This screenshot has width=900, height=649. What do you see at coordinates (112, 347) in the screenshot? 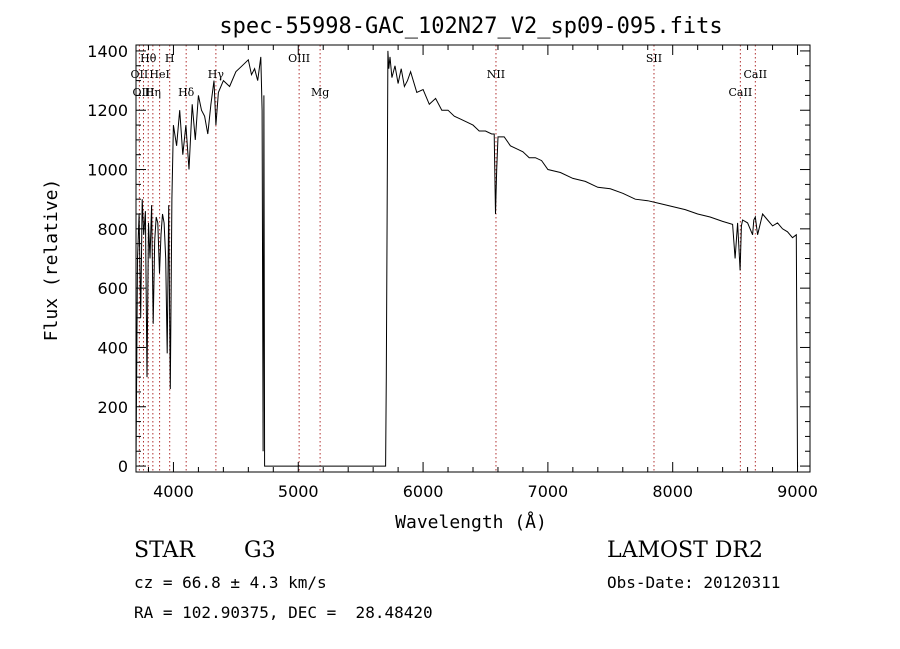
I see `y-tick-label: 400` at bounding box center [112, 347].